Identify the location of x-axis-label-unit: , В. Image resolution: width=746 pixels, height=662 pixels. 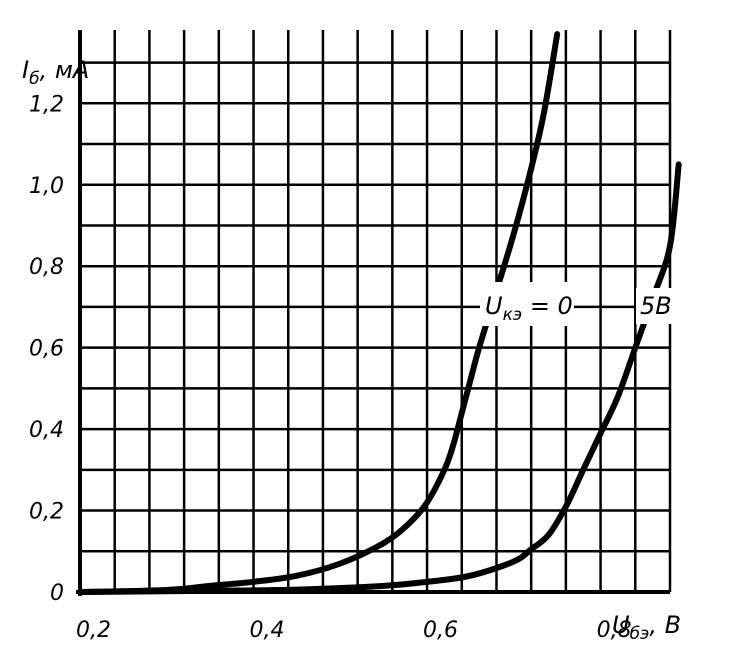
(665, 625).